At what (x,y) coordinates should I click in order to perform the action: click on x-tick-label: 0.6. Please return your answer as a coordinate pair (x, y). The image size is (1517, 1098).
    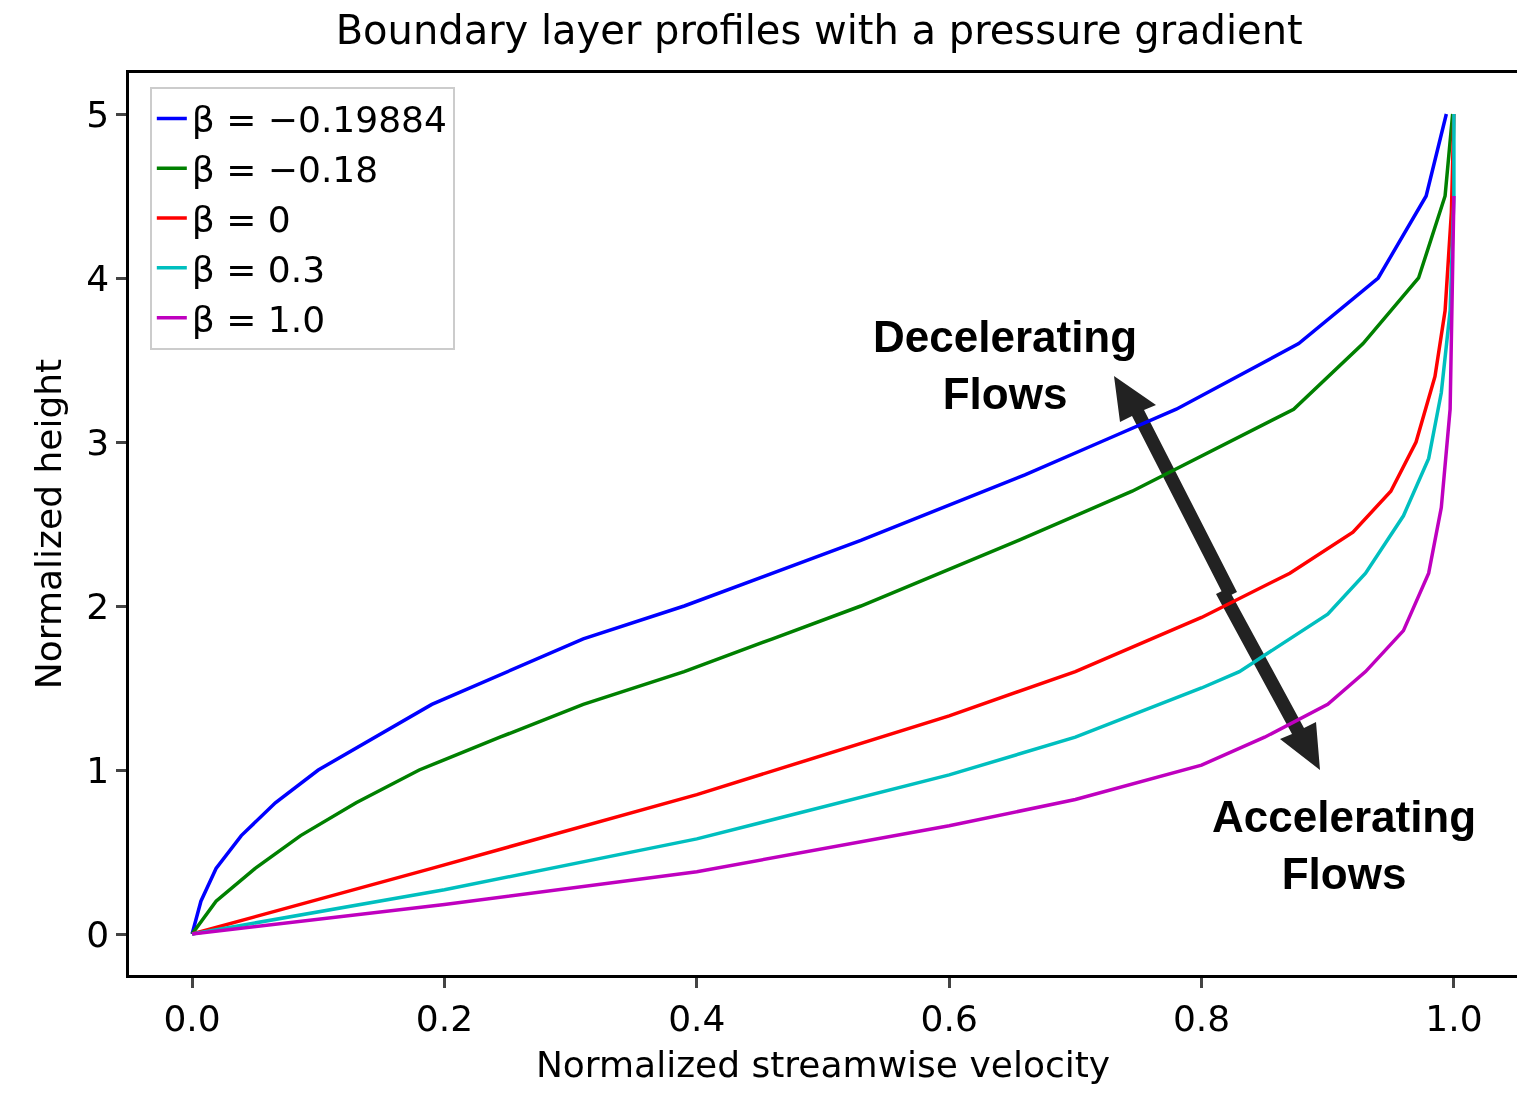
    Looking at the image, I should click on (949, 1018).